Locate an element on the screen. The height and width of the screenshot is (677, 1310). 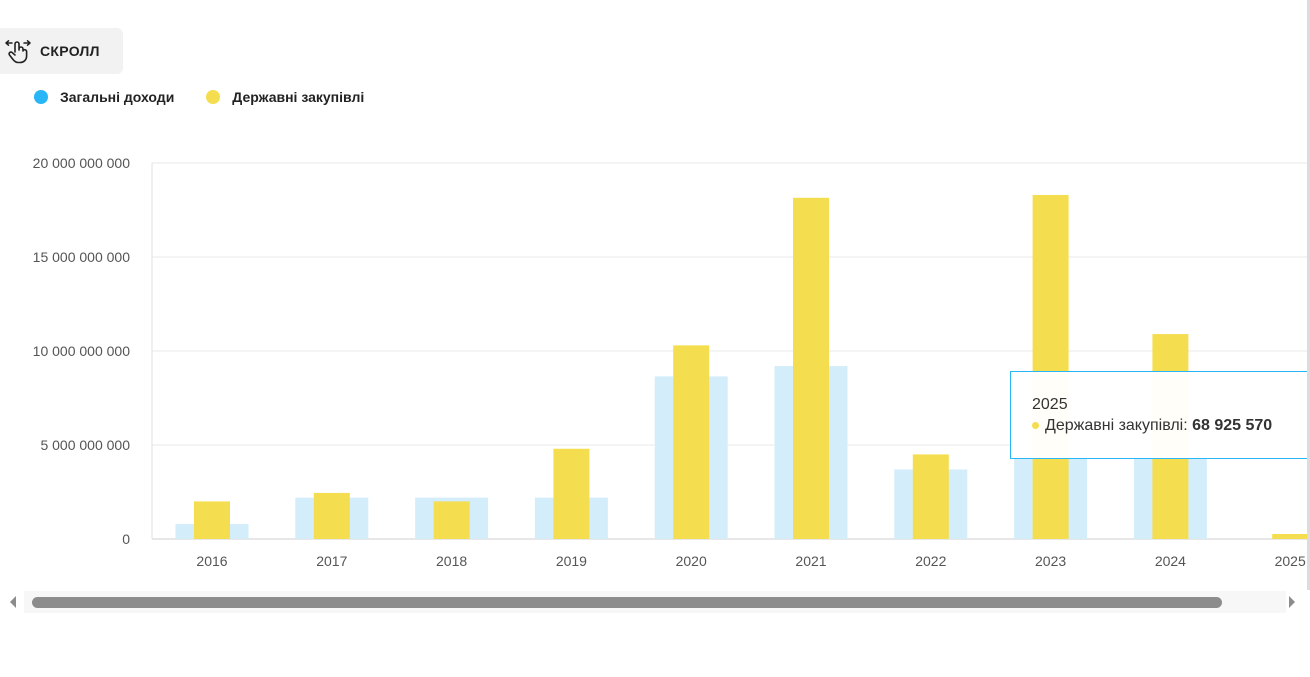
chart-tooltip: 2025 Державні закупівлі: 68 925 570 is located at coordinates (1160, 415).